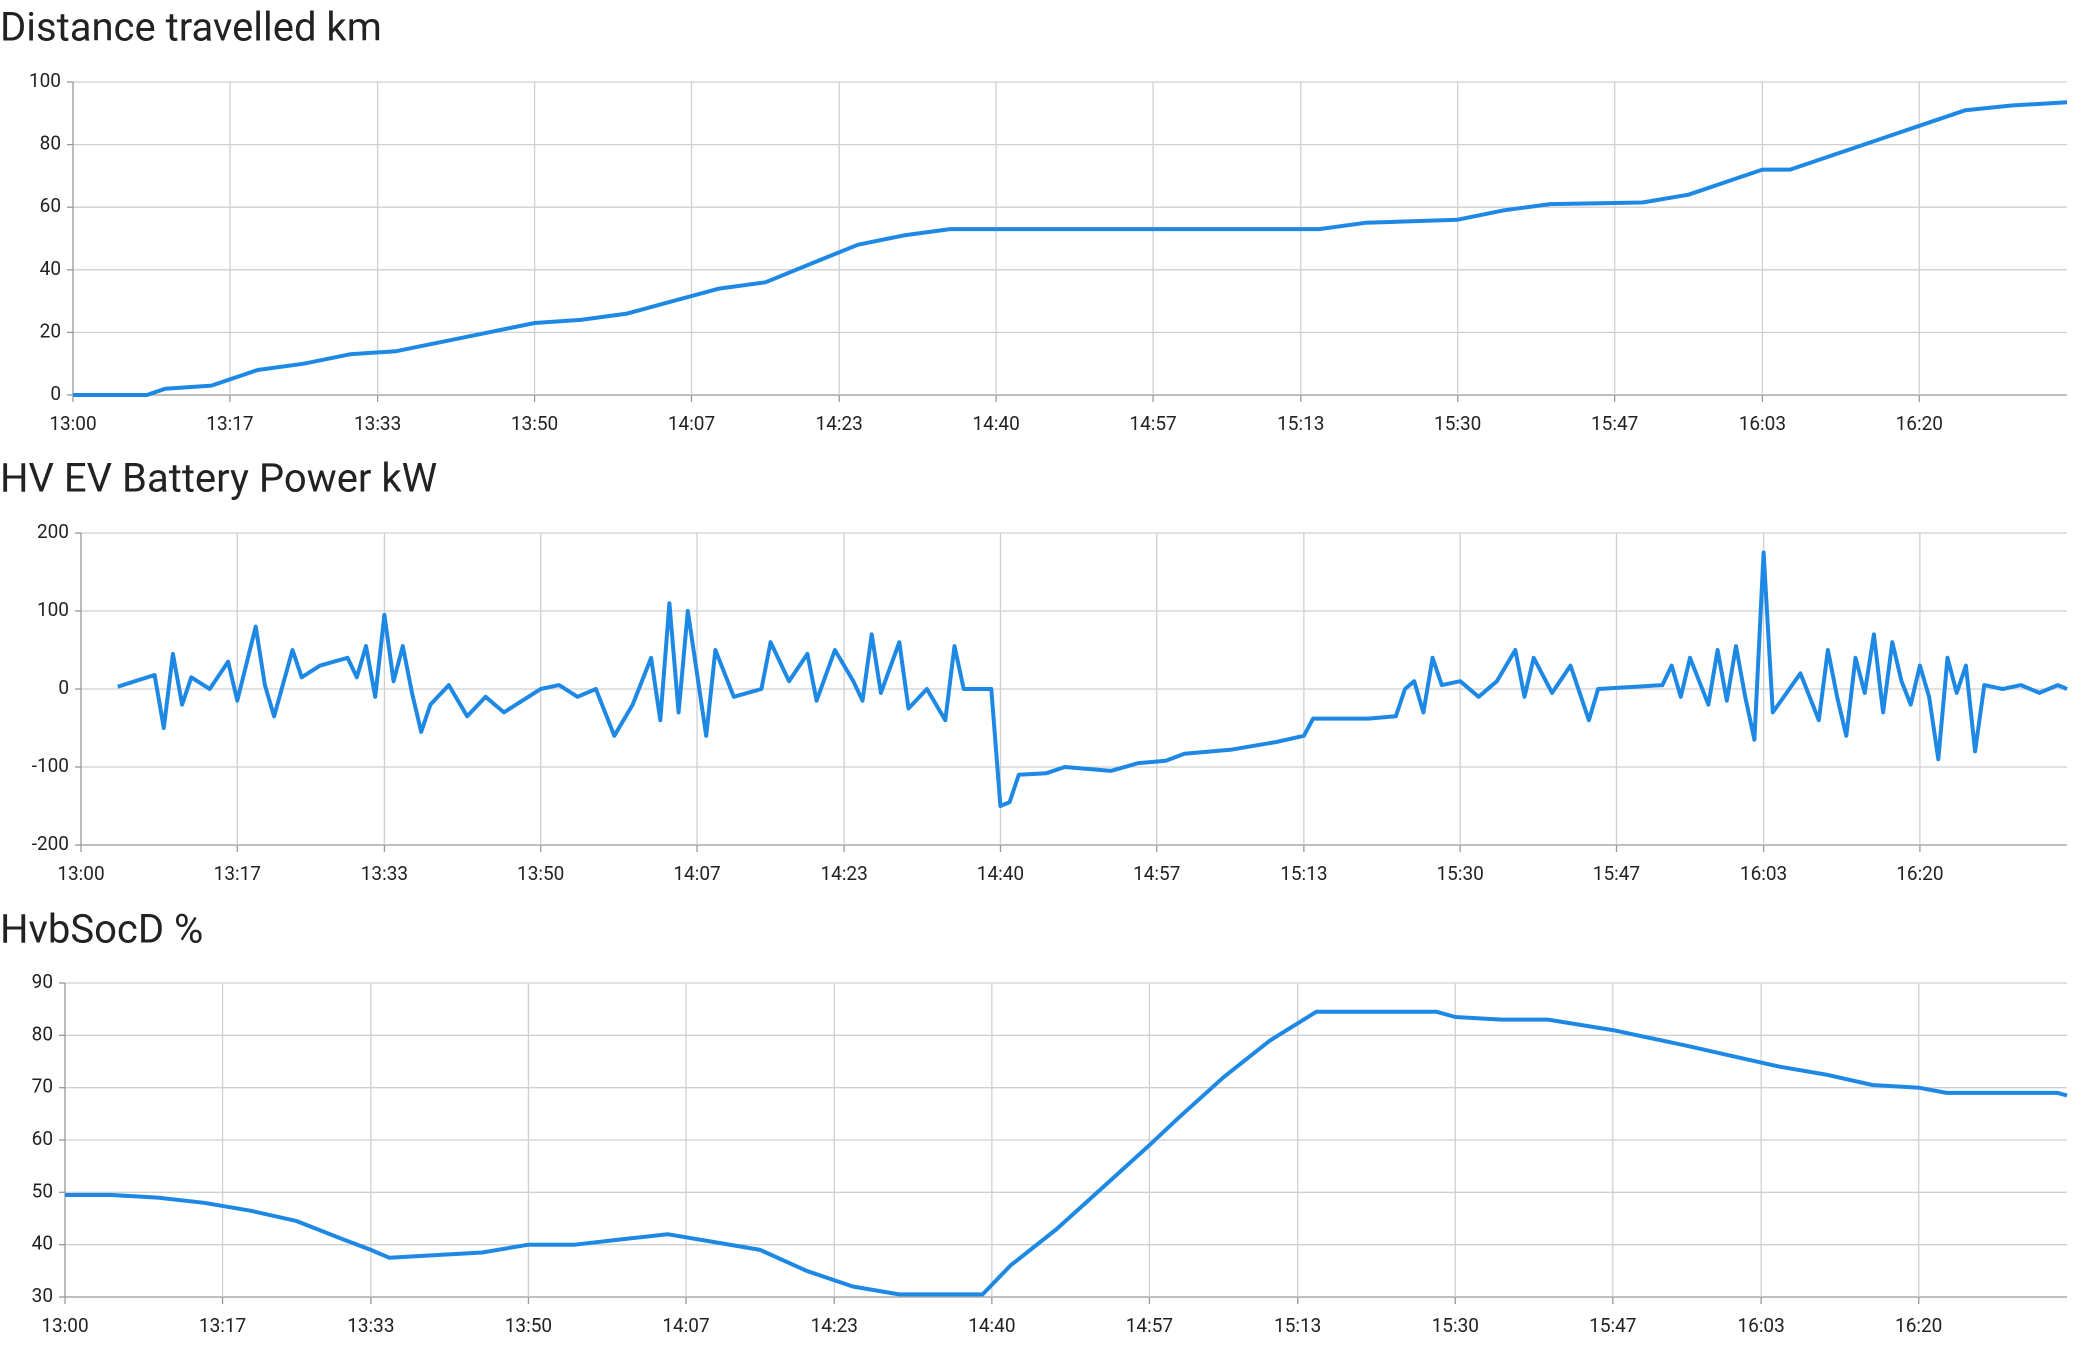 Image resolution: width=2073 pixels, height=1350 pixels. I want to click on y-tick-label: 20, so click(50, 330).